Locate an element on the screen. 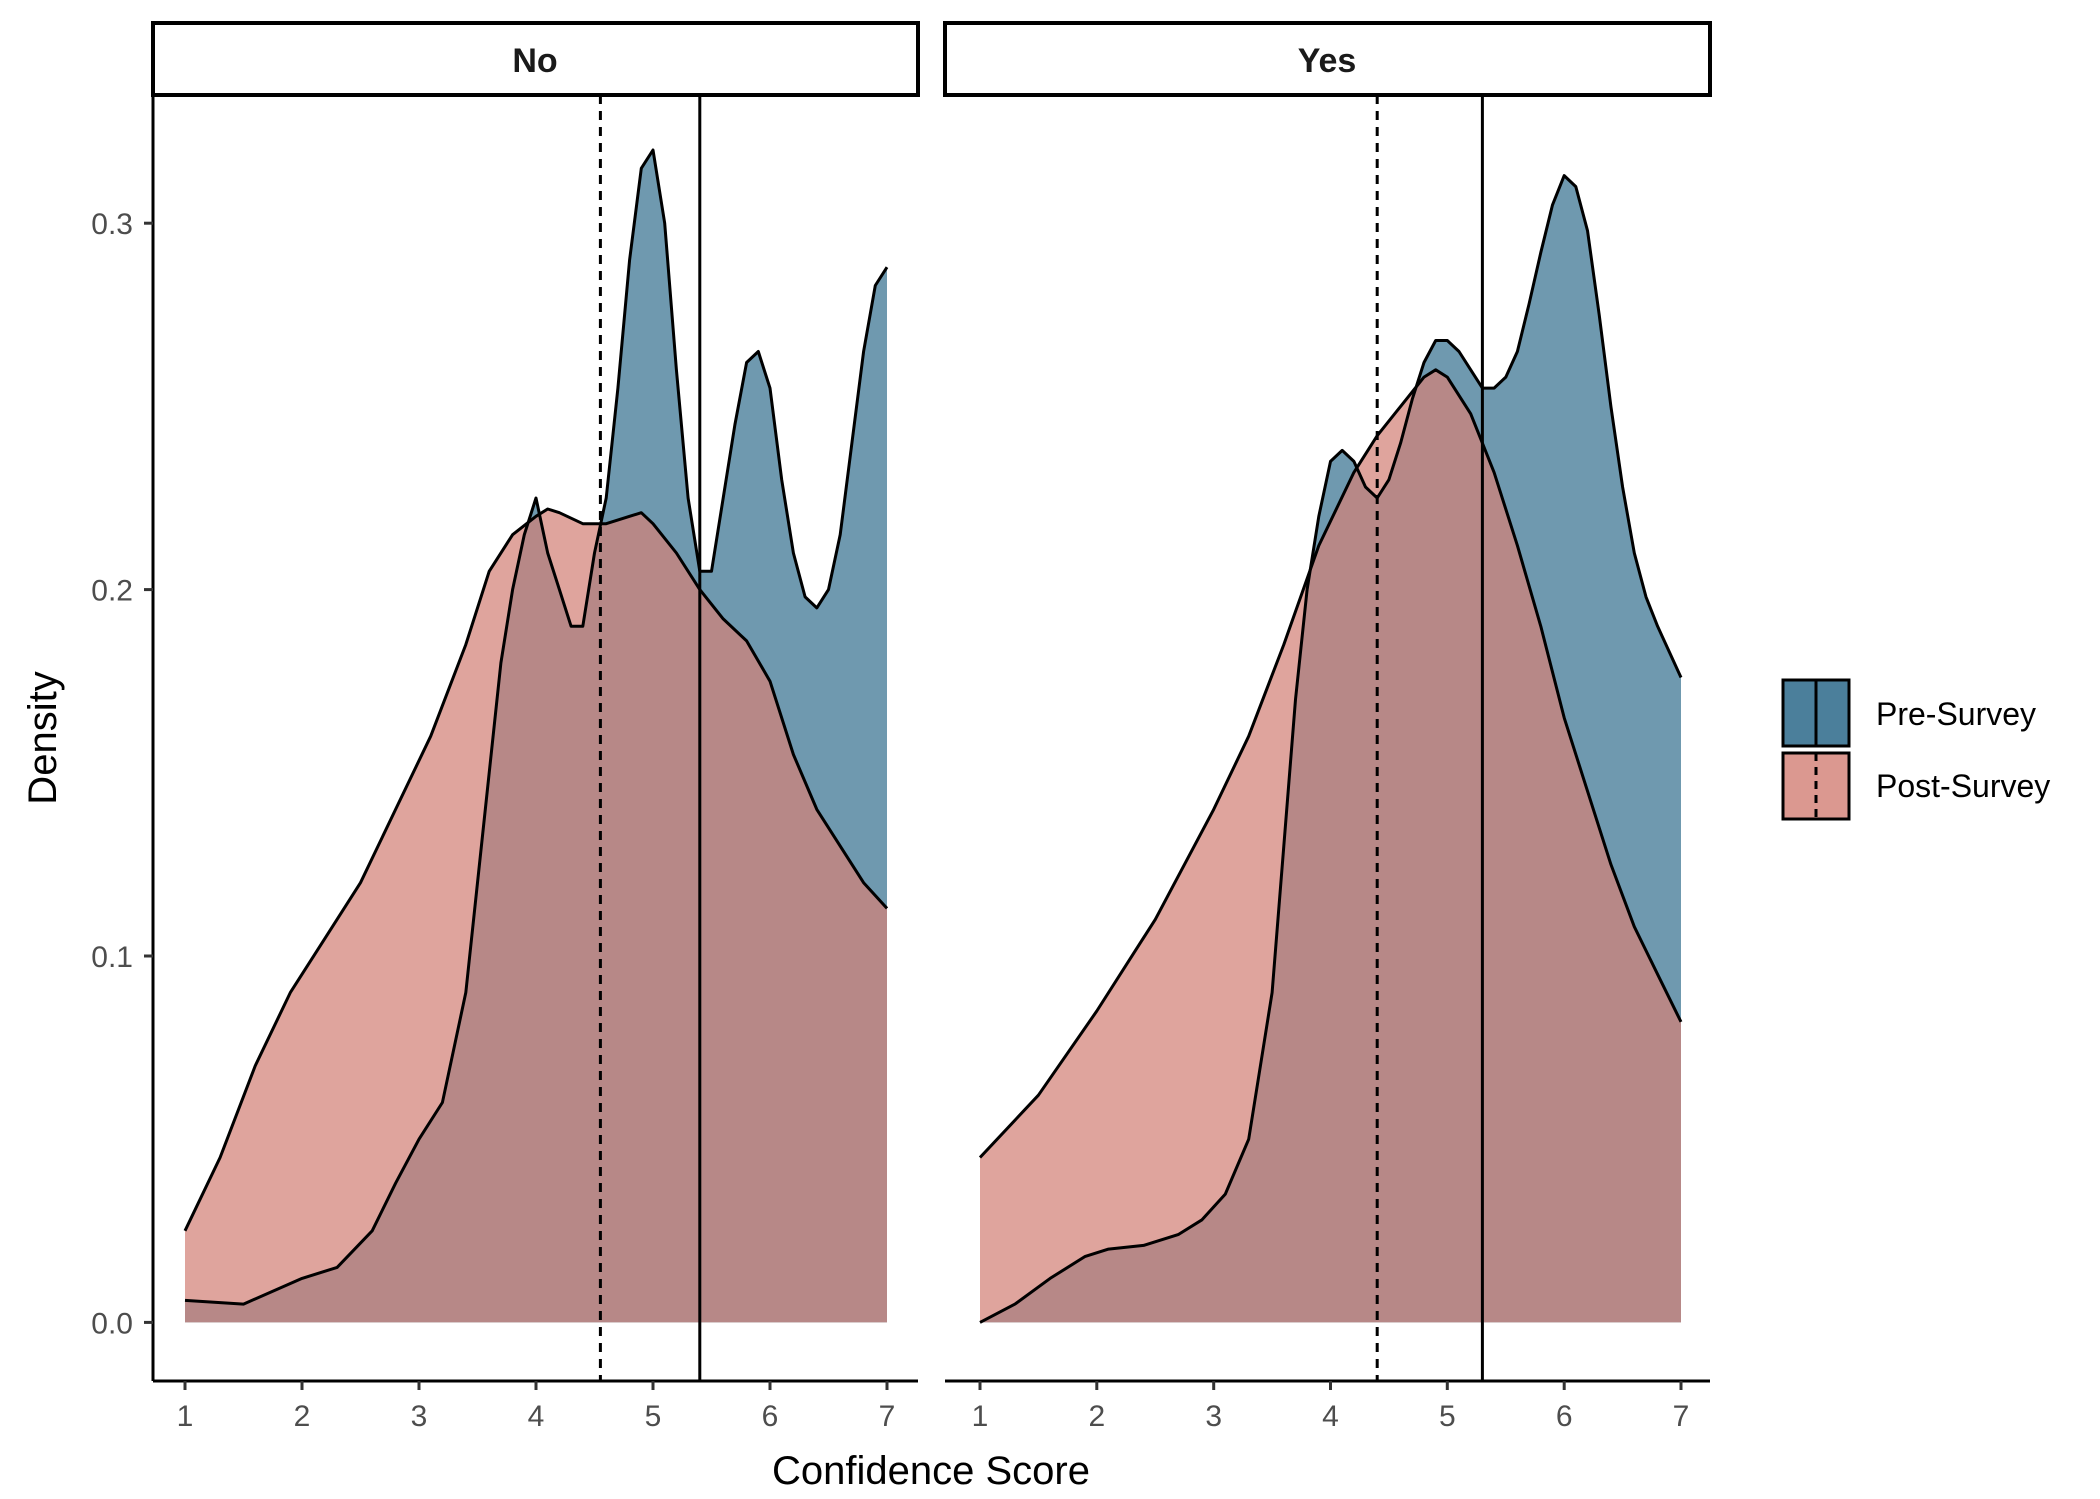 The image size is (2100, 1499). strip-yes is located at coordinates (1327, 59).